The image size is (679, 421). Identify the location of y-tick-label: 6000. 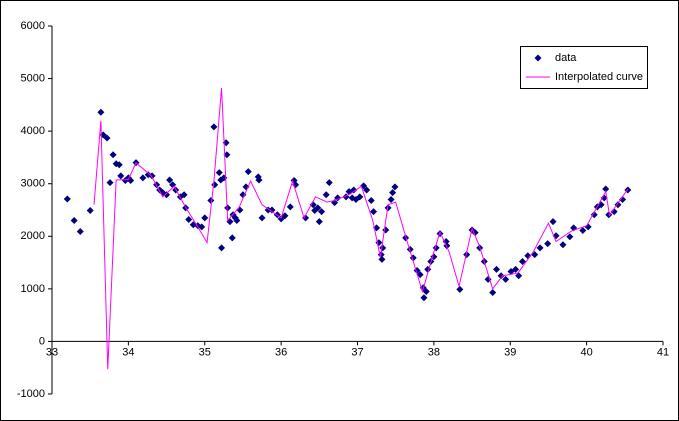
(33, 26).